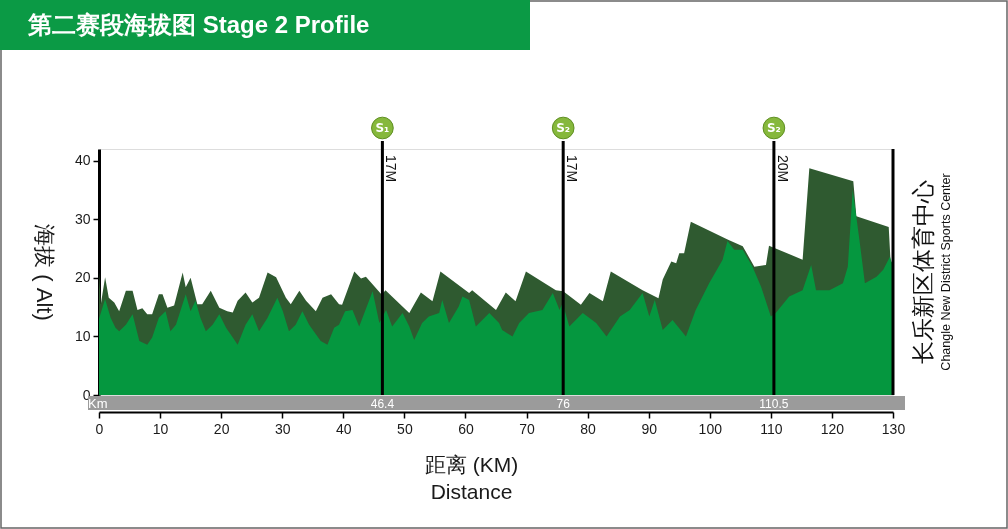 This screenshot has height=529, width=1008. What do you see at coordinates (82, 335) in the screenshot?
I see `y-tick-label: 10` at bounding box center [82, 335].